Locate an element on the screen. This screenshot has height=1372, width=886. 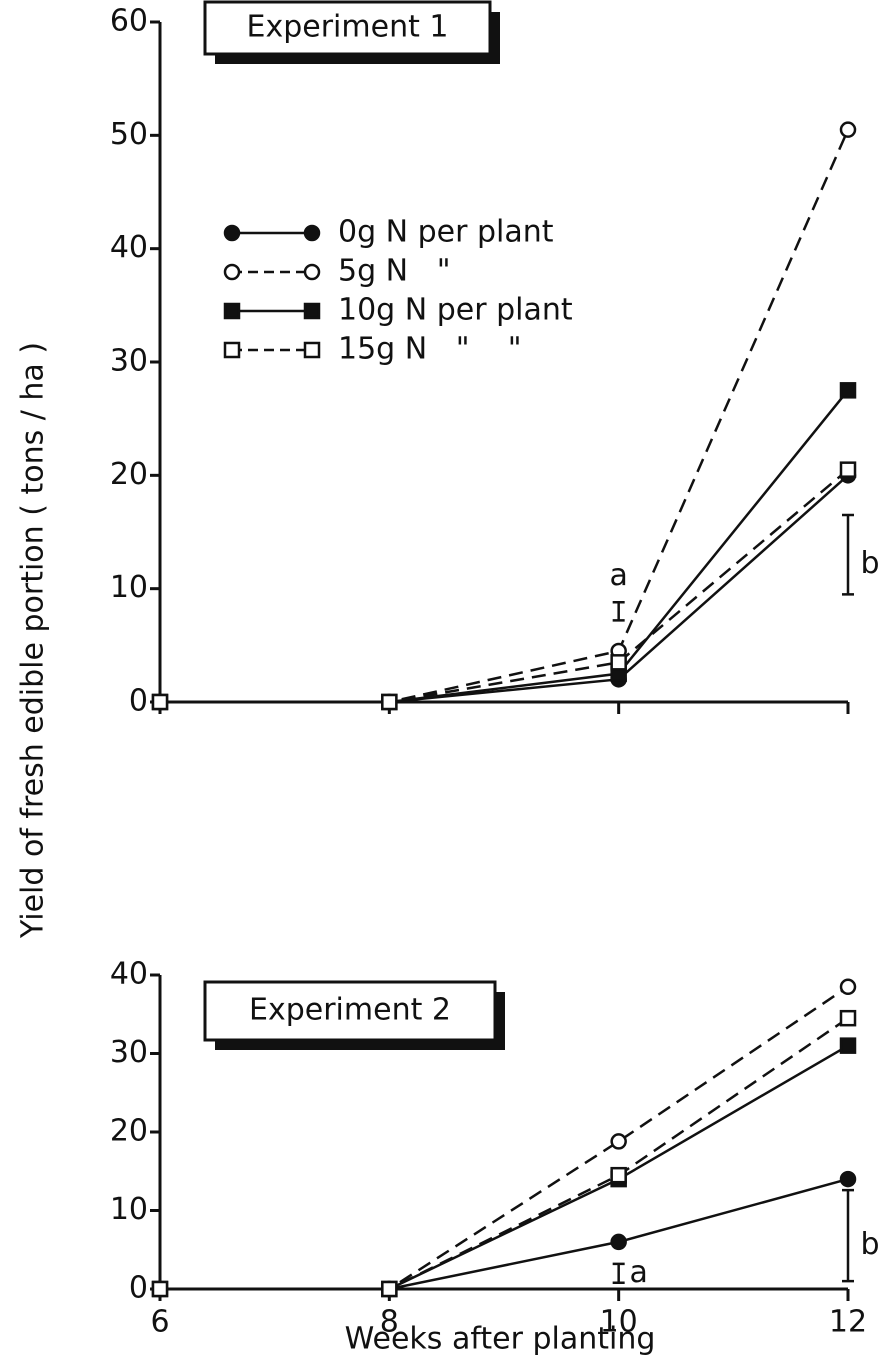
y-tick-label: 60 is located at coordinates (129, 21).